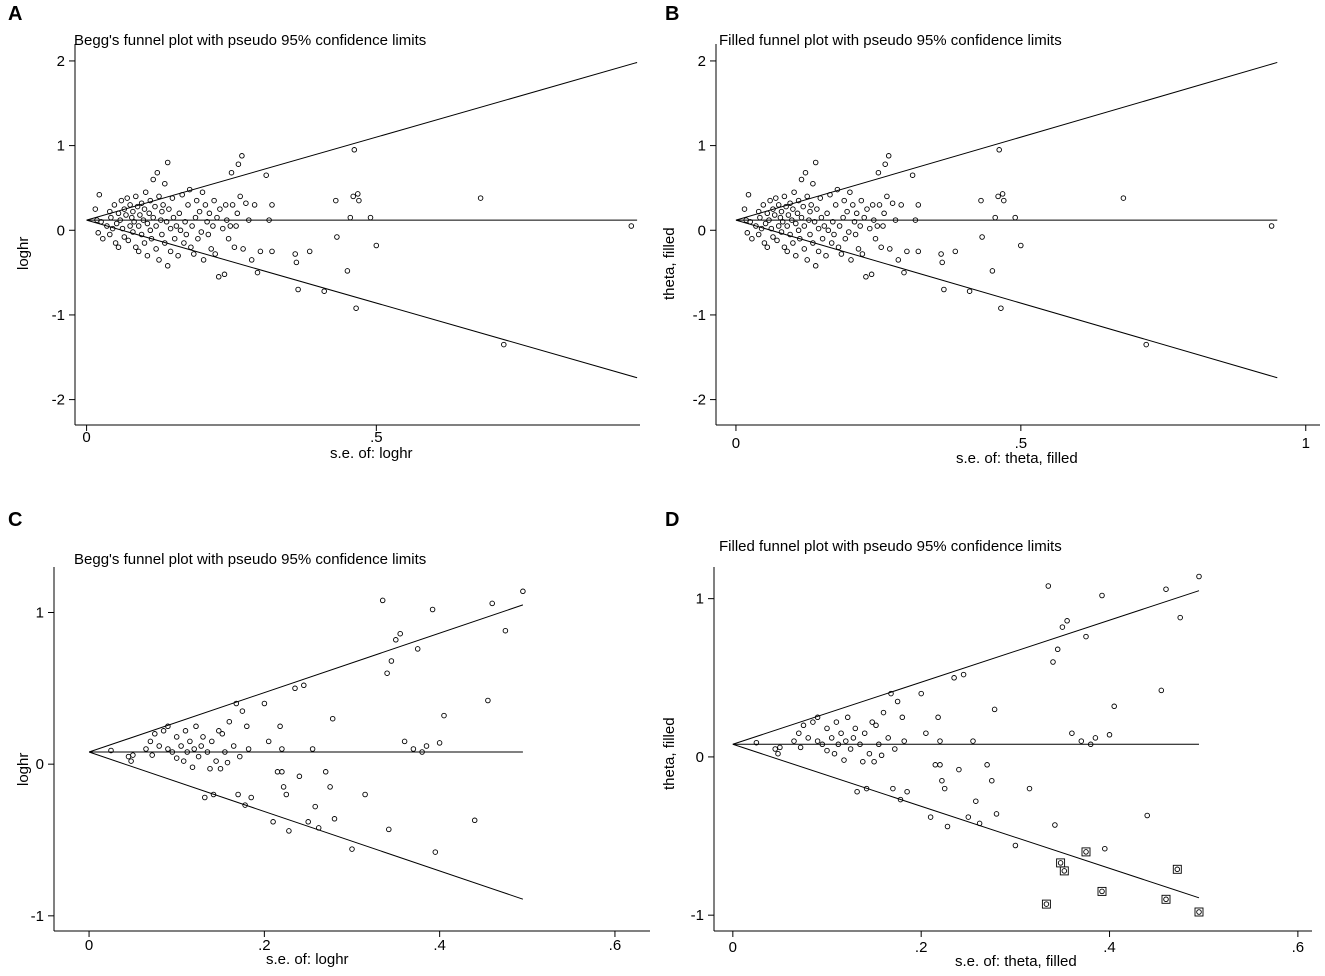 The height and width of the screenshot is (976, 1325). Describe the element at coordinates (264, 945) in the screenshot. I see `x-tick-label: .2` at that location.